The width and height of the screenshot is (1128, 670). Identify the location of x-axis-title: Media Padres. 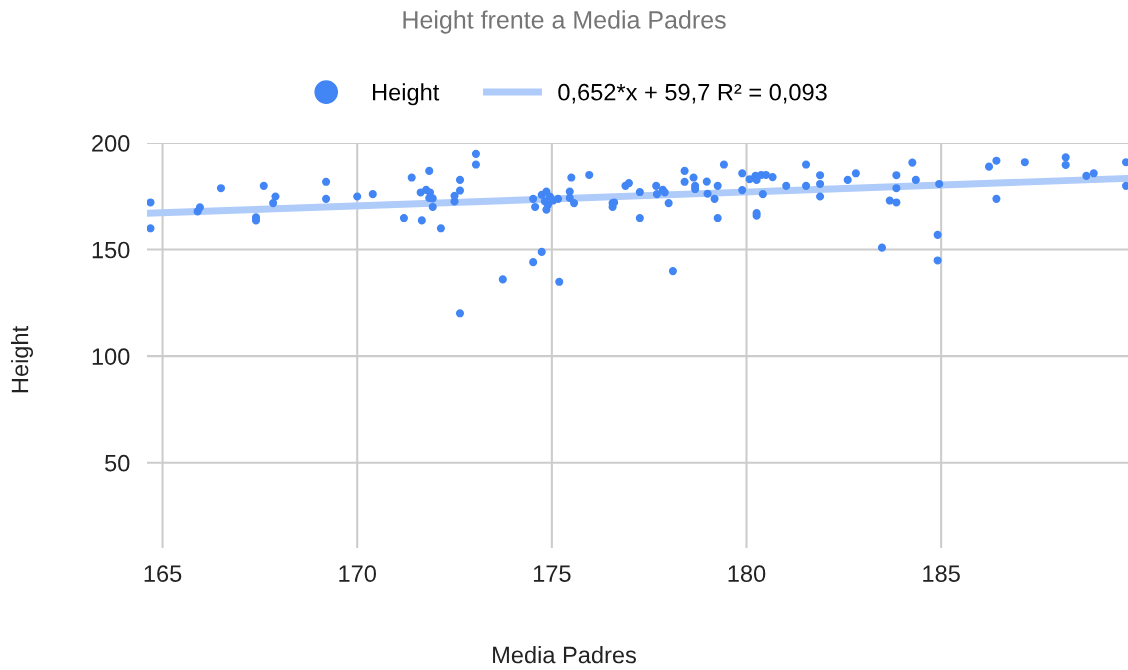
(564, 654).